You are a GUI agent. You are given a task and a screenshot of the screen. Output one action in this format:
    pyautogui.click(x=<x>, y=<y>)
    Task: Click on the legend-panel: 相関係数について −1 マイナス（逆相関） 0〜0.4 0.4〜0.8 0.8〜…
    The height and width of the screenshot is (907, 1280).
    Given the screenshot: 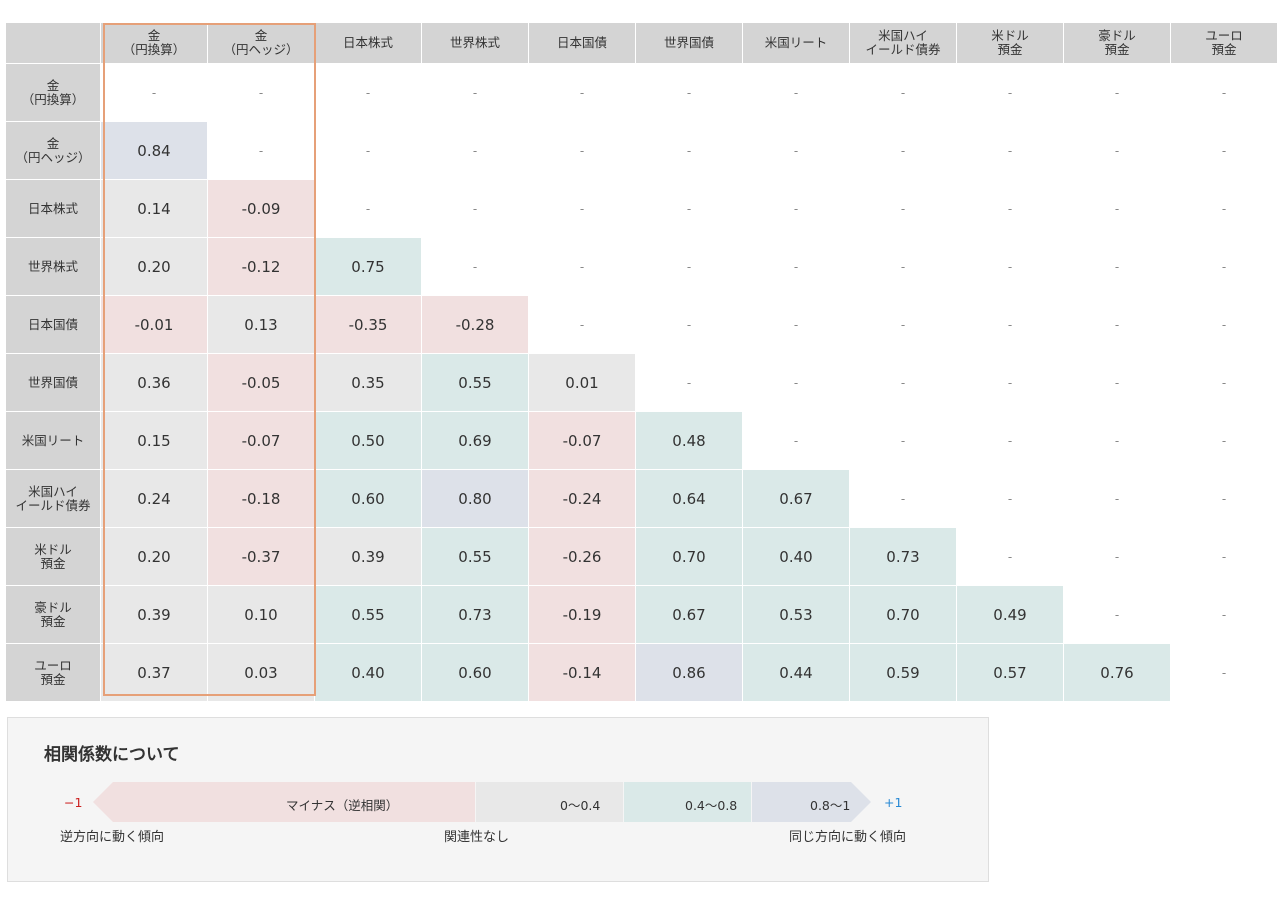 What is the action you would take?
    pyautogui.click(x=498, y=799)
    